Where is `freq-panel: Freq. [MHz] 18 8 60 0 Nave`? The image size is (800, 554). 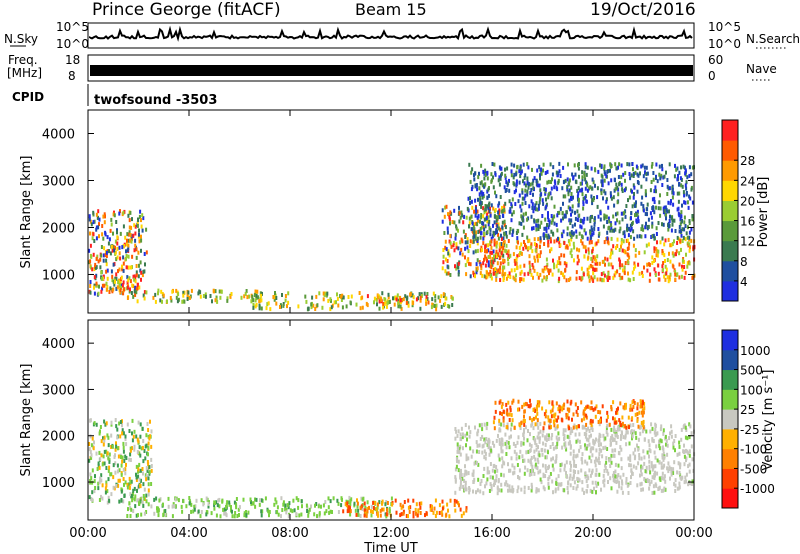 freq-panel: Freq. [MHz] 18 8 60 0 Nave is located at coordinates (392, 68).